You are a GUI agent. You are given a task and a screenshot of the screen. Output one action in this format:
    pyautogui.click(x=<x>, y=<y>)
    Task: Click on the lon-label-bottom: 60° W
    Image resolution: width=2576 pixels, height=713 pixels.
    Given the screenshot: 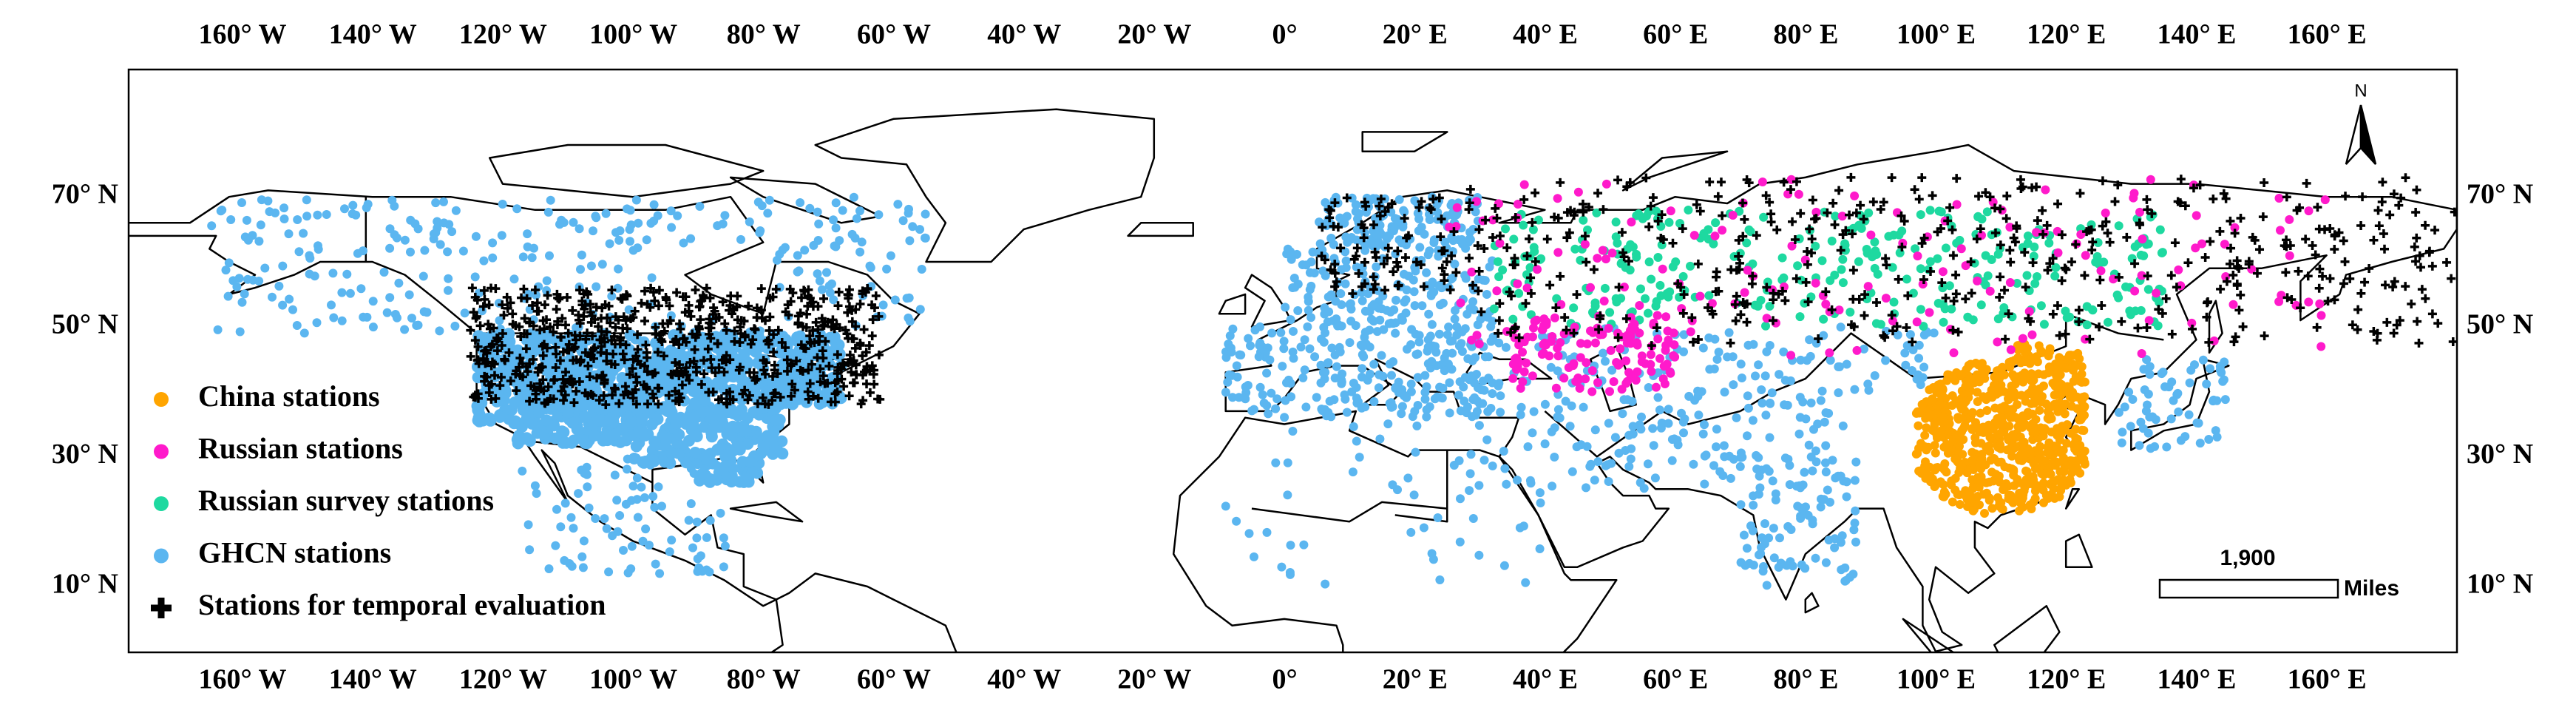 What is the action you would take?
    pyautogui.click(x=894, y=680)
    